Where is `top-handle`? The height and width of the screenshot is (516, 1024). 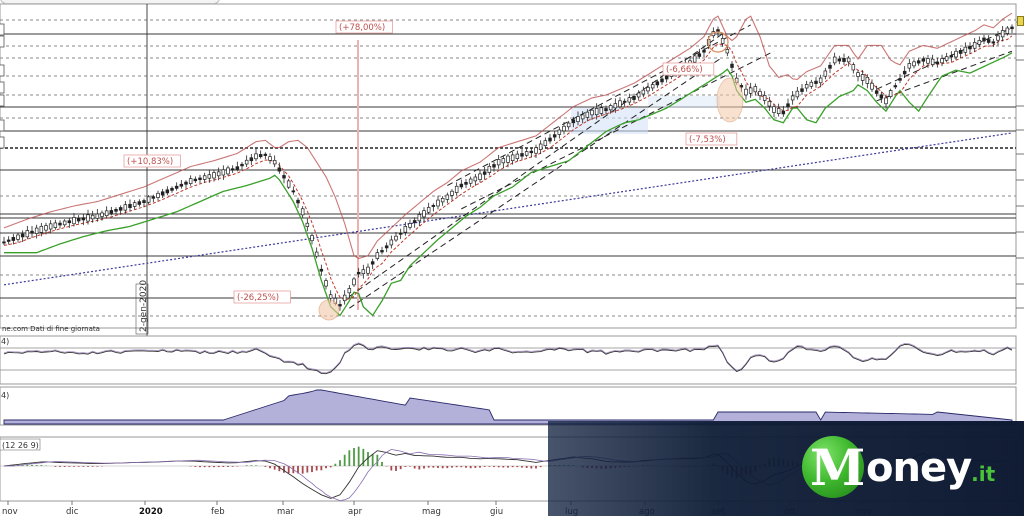 top-handle is located at coordinates (110, 2).